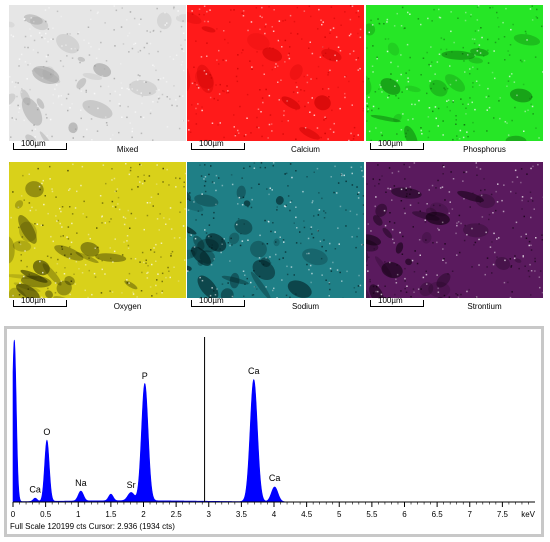 This screenshot has width=550, height=542. Describe the element at coordinates (454, 305) in the screenshot. I see `map-caption: 100µm Strontium` at that location.